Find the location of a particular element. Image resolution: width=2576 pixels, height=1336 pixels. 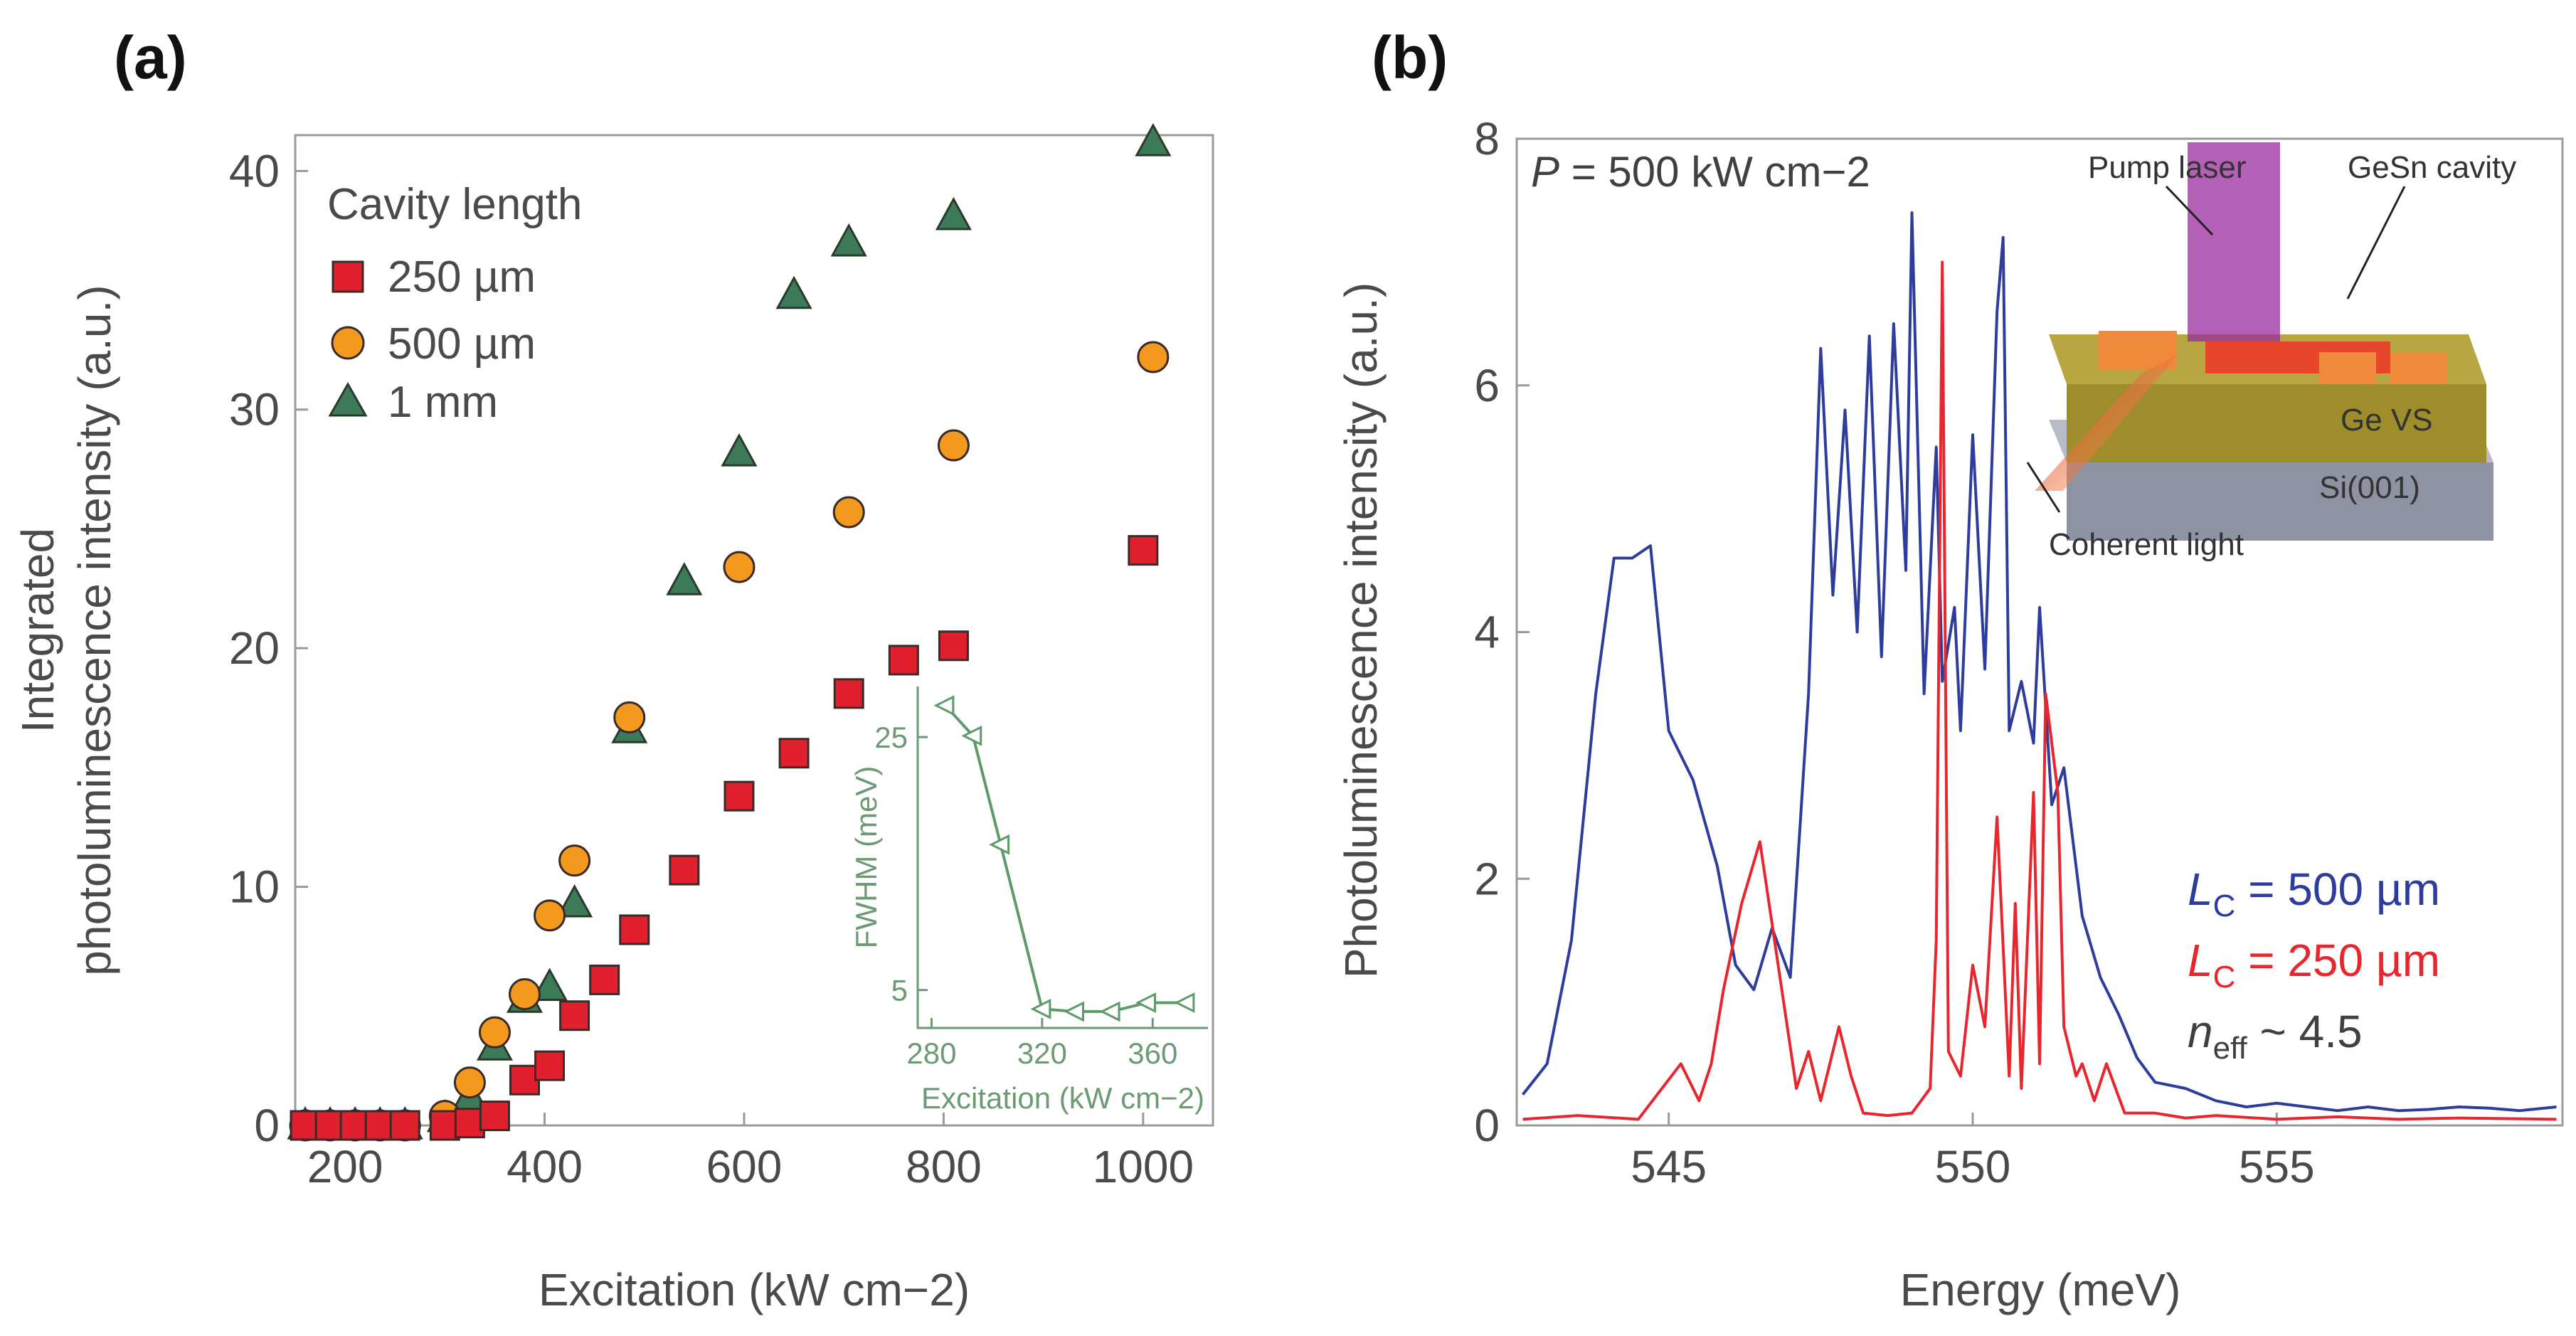

chart-b-y-tick-label: 0 is located at coordinates (1487, 1125).